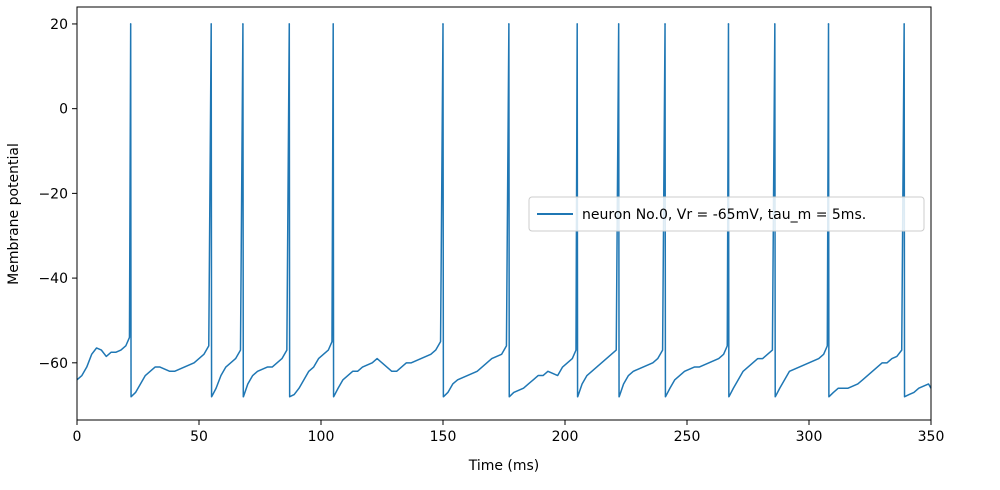 This screenshot has width=1000, height=490. I want to click on x-axis-label: Time (ms), so click(504, 466).